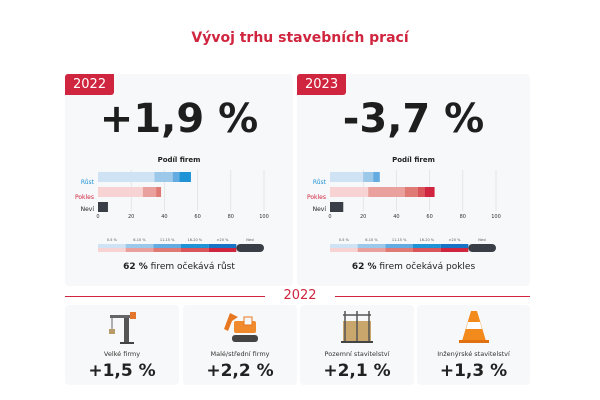  Describe the element at coordinates (320, 209) in the screenshot. I see `category-label: Neví` at that location.